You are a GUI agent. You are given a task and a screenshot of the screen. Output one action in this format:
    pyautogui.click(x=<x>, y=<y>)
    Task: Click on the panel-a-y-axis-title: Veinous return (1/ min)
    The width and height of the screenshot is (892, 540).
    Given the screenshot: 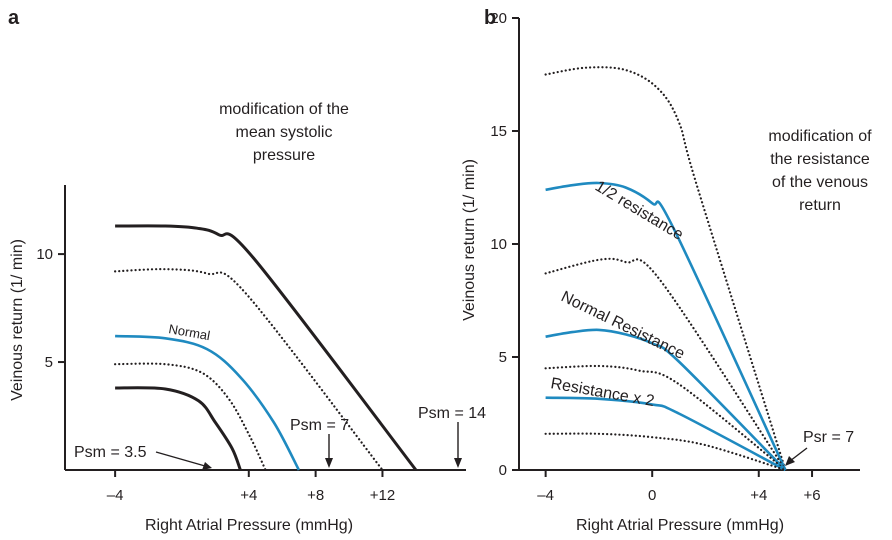 What is the action you would take?
    pyautogui.click(x=17, y=320)
    